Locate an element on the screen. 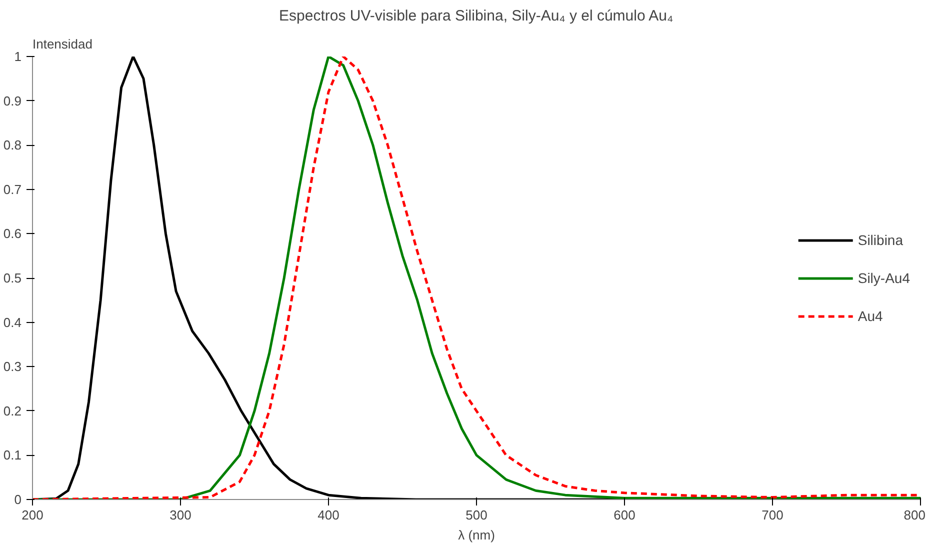 The height and width of the screenshot is (550, 931). y-tick-label: 0.3 is located at coordinates (12, 366).